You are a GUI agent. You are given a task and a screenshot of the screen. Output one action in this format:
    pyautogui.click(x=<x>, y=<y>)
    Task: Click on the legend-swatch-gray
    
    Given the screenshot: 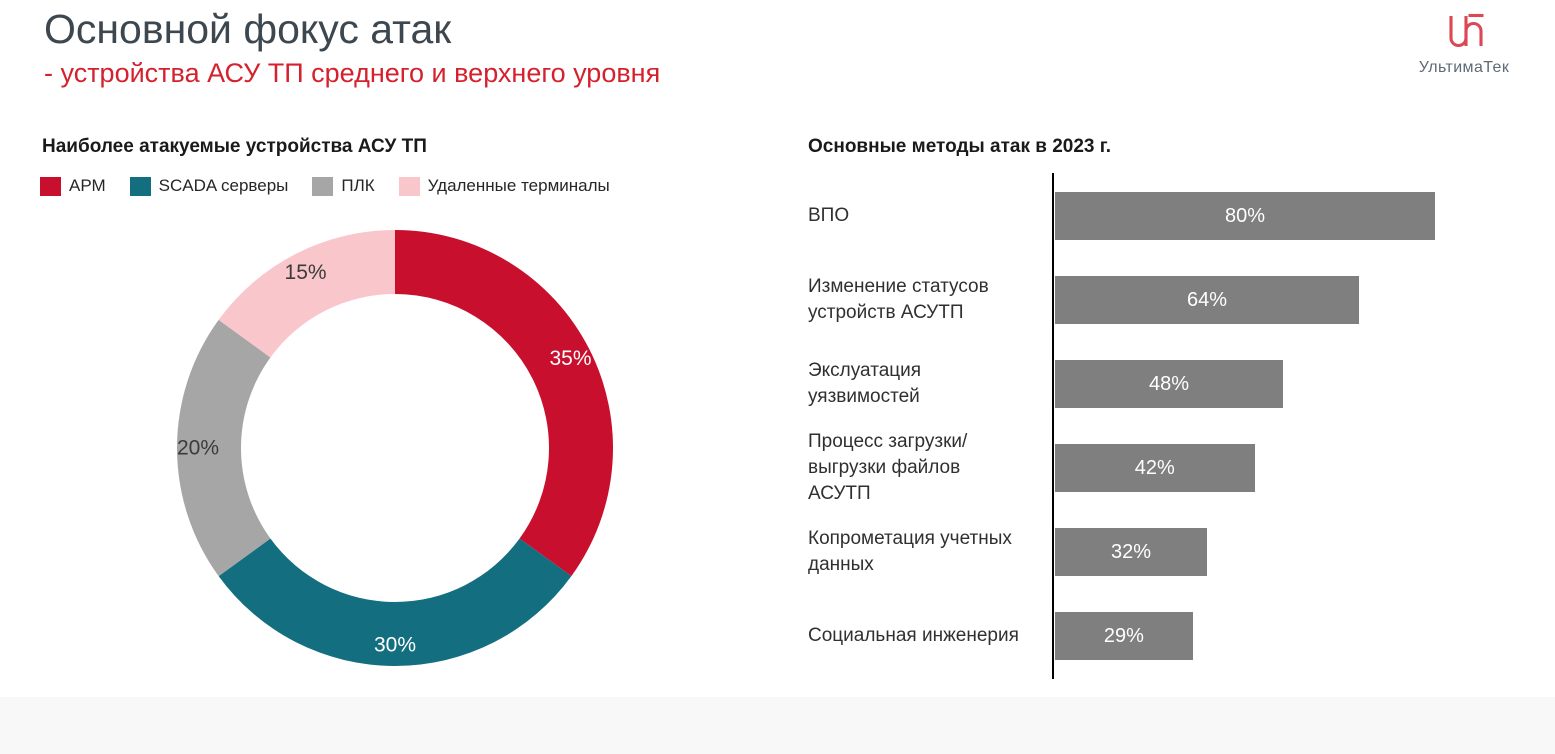 What is the action you would take?
    pyautogui.click(x=323, y=186)
    